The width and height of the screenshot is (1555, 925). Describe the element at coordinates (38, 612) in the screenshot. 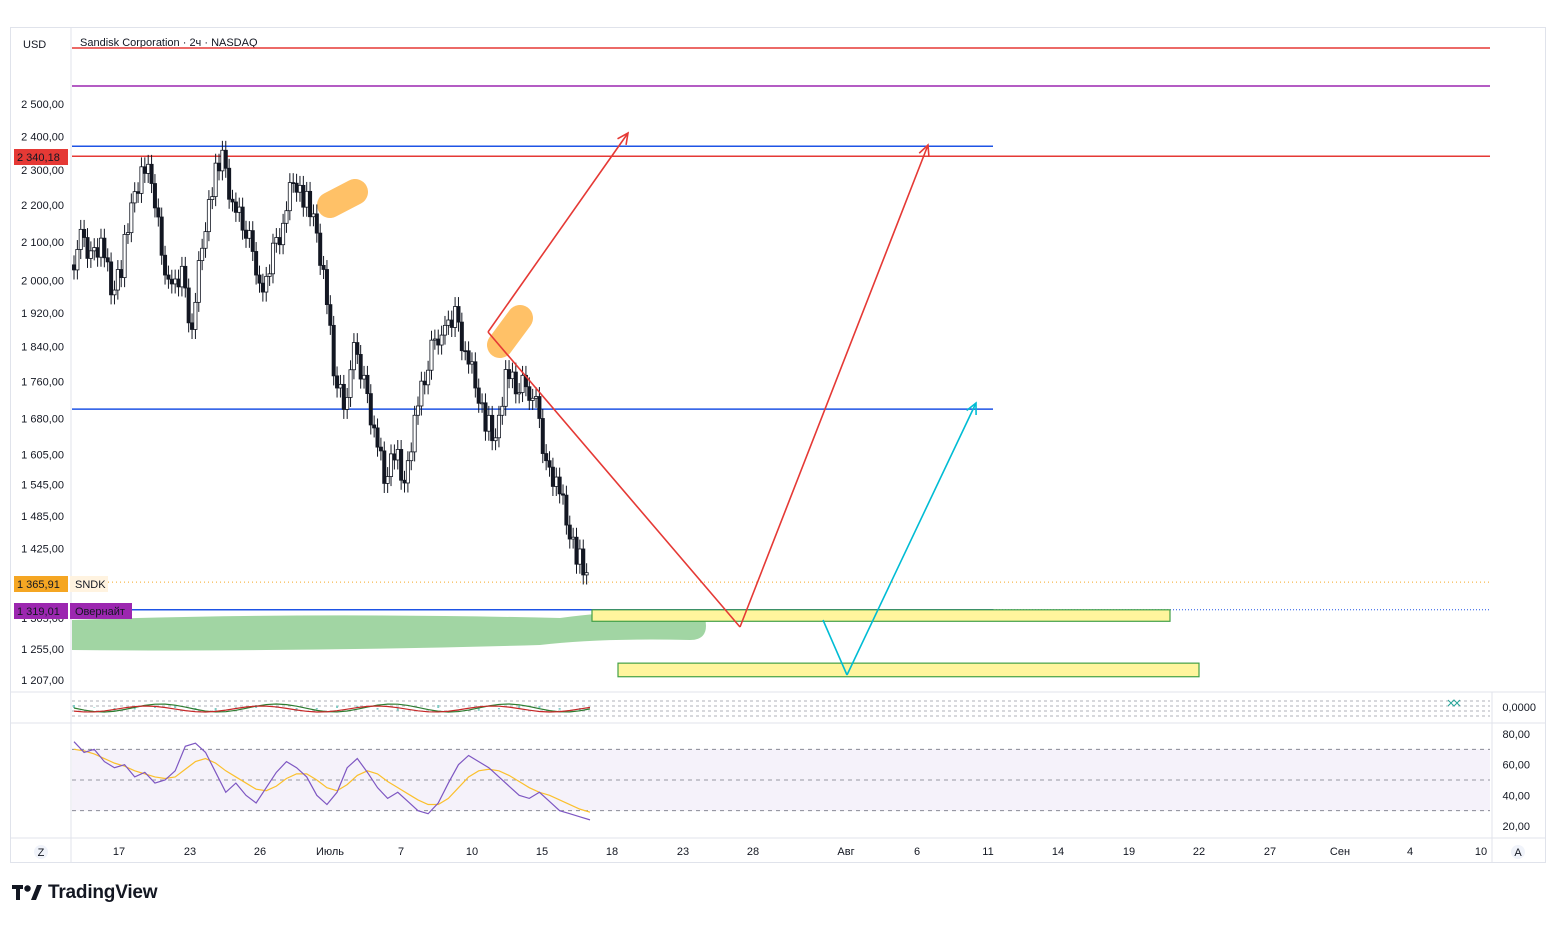

I see `overnight-price-badge: 1 319,01` at that location.